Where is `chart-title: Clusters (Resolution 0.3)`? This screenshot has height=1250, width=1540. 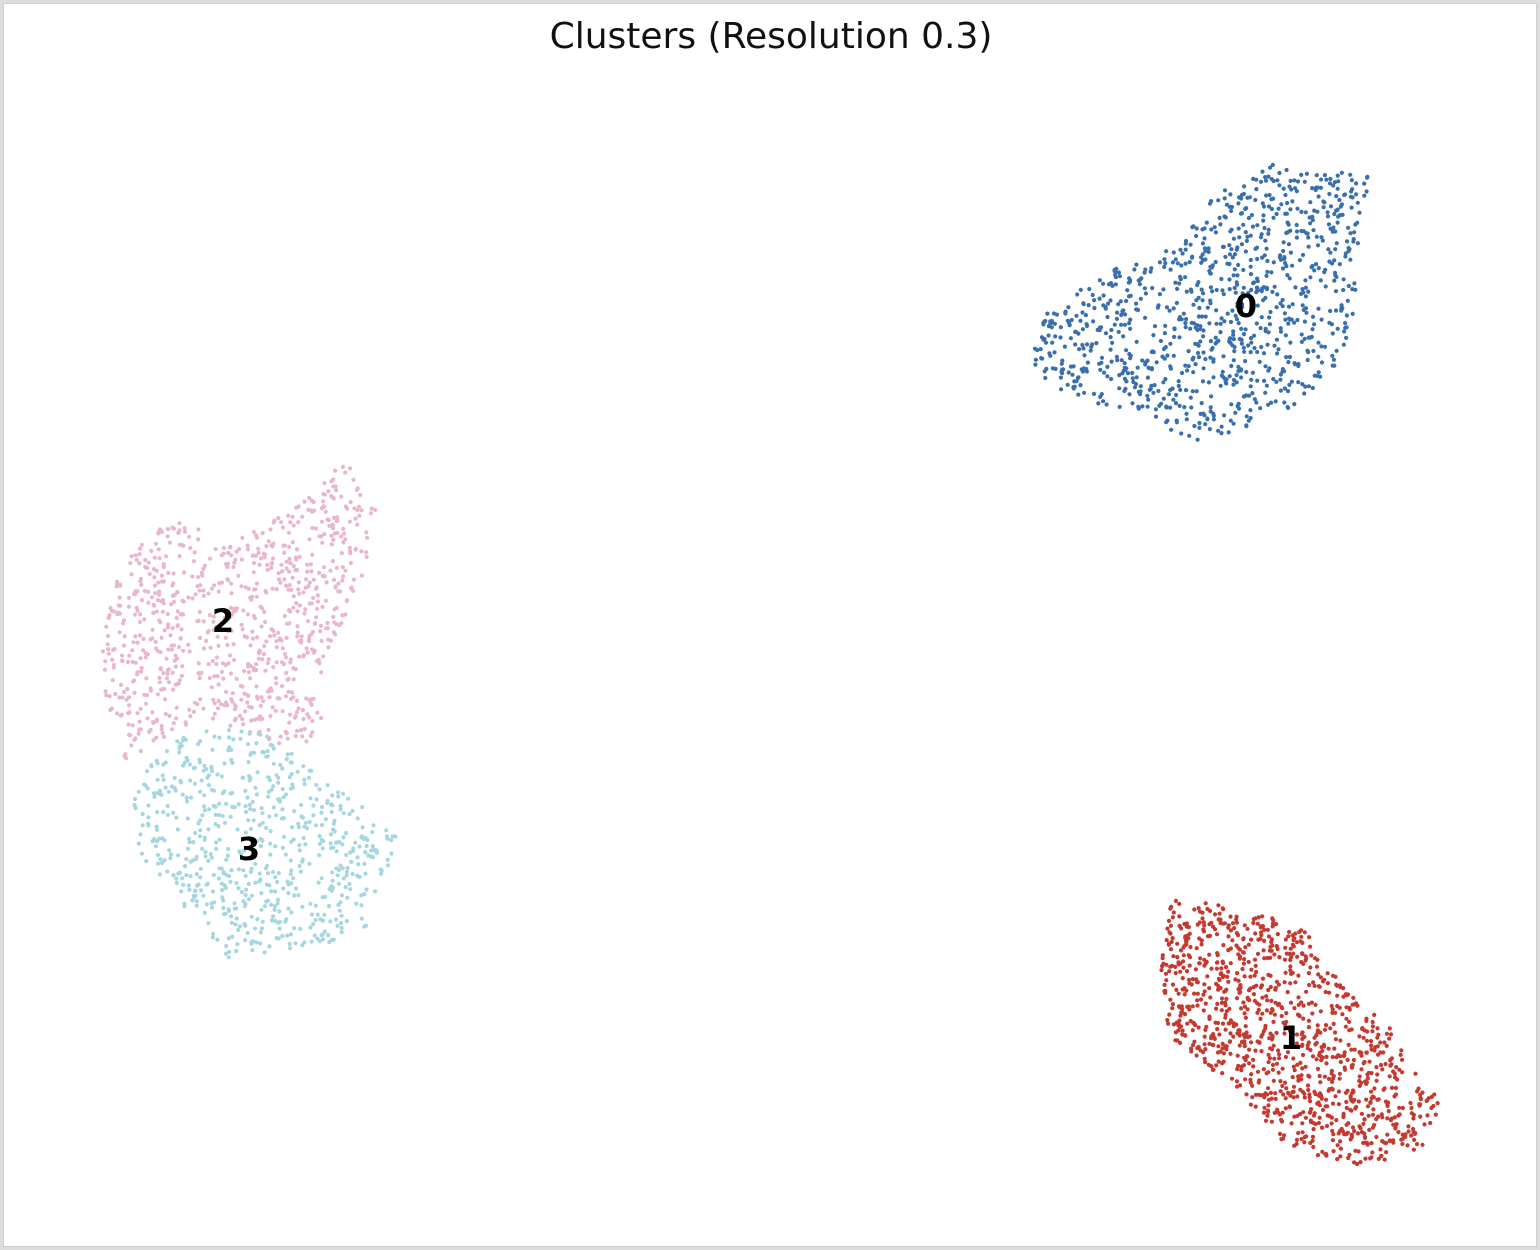
chart-title: Clusters (Resolution 0.3) is located at coordinates (771, 36).